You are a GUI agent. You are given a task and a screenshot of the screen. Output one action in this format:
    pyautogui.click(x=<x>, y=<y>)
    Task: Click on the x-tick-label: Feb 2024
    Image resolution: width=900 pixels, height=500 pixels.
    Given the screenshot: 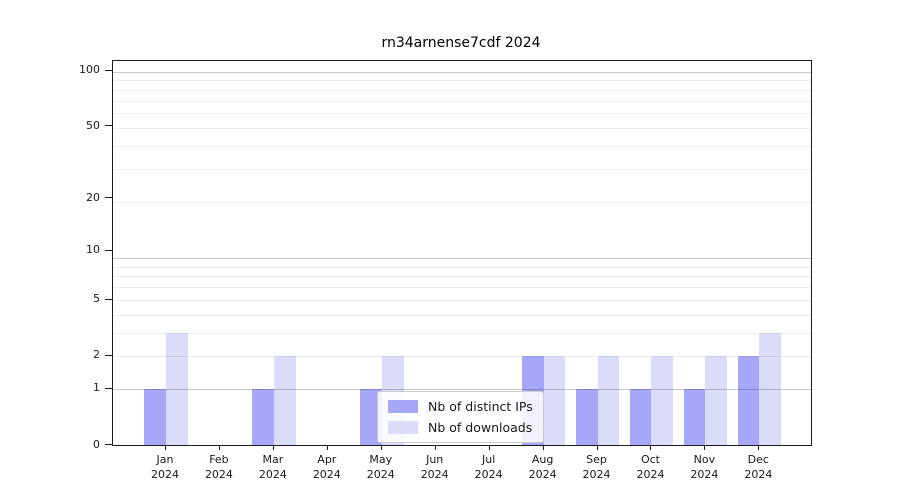 What is the action you would take?
    pyautogui.click(x=218, y=467)
    